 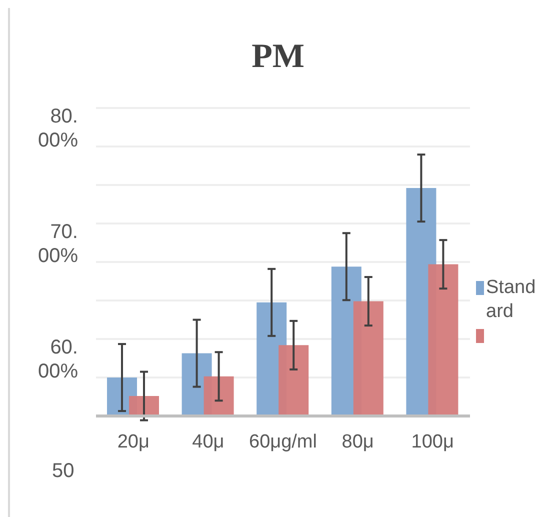 I want to click on text: 50, so click(x=63, y=471).